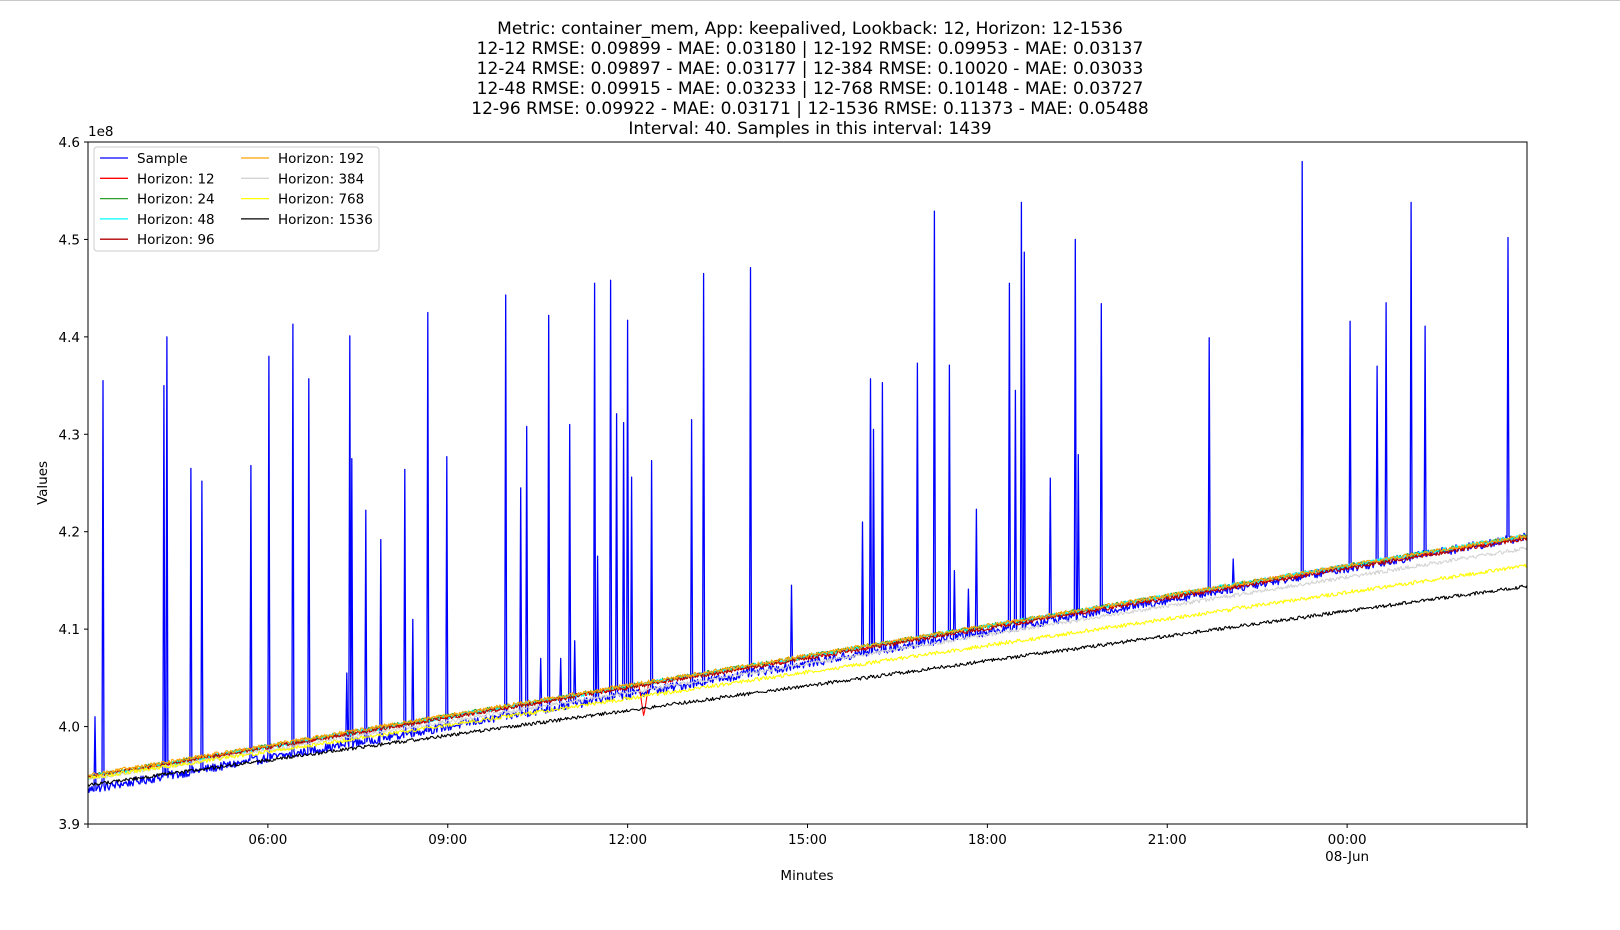  Describe the element at coordinates (176, 220) in the screenshot. I see `legend-label-3: Horizon: 48` at that location.